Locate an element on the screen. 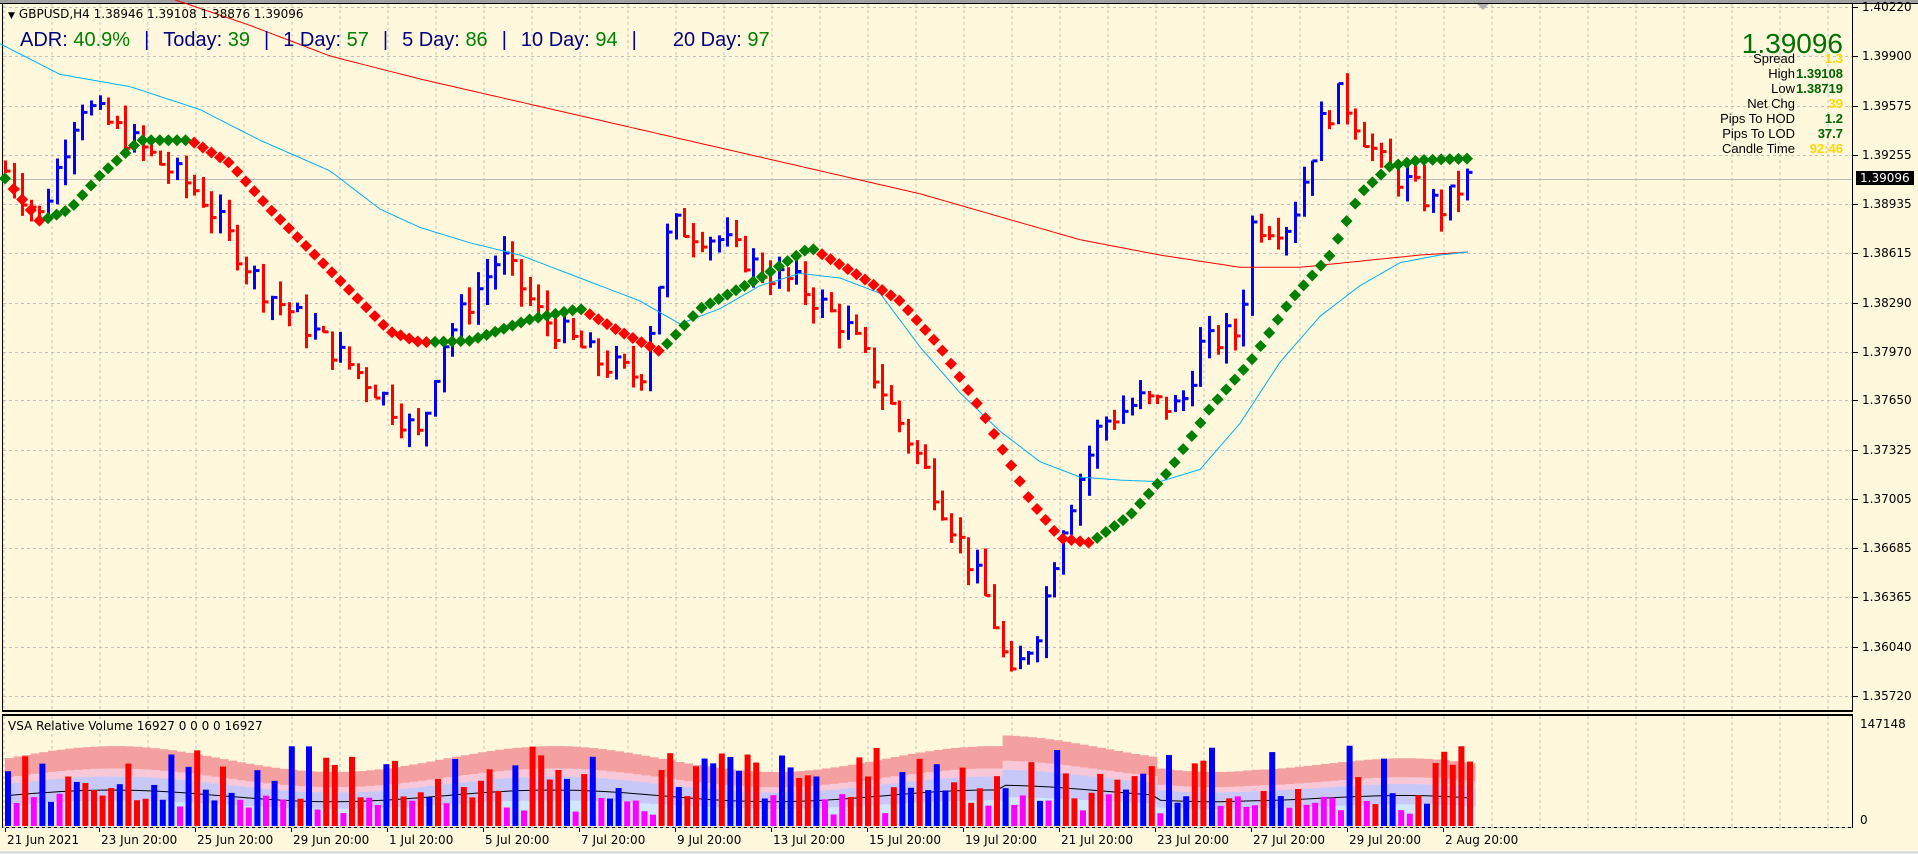 The width and height of the screenshot is (1918, 854). 10day-label: 10 Day: is located at coordinates (555, 40).